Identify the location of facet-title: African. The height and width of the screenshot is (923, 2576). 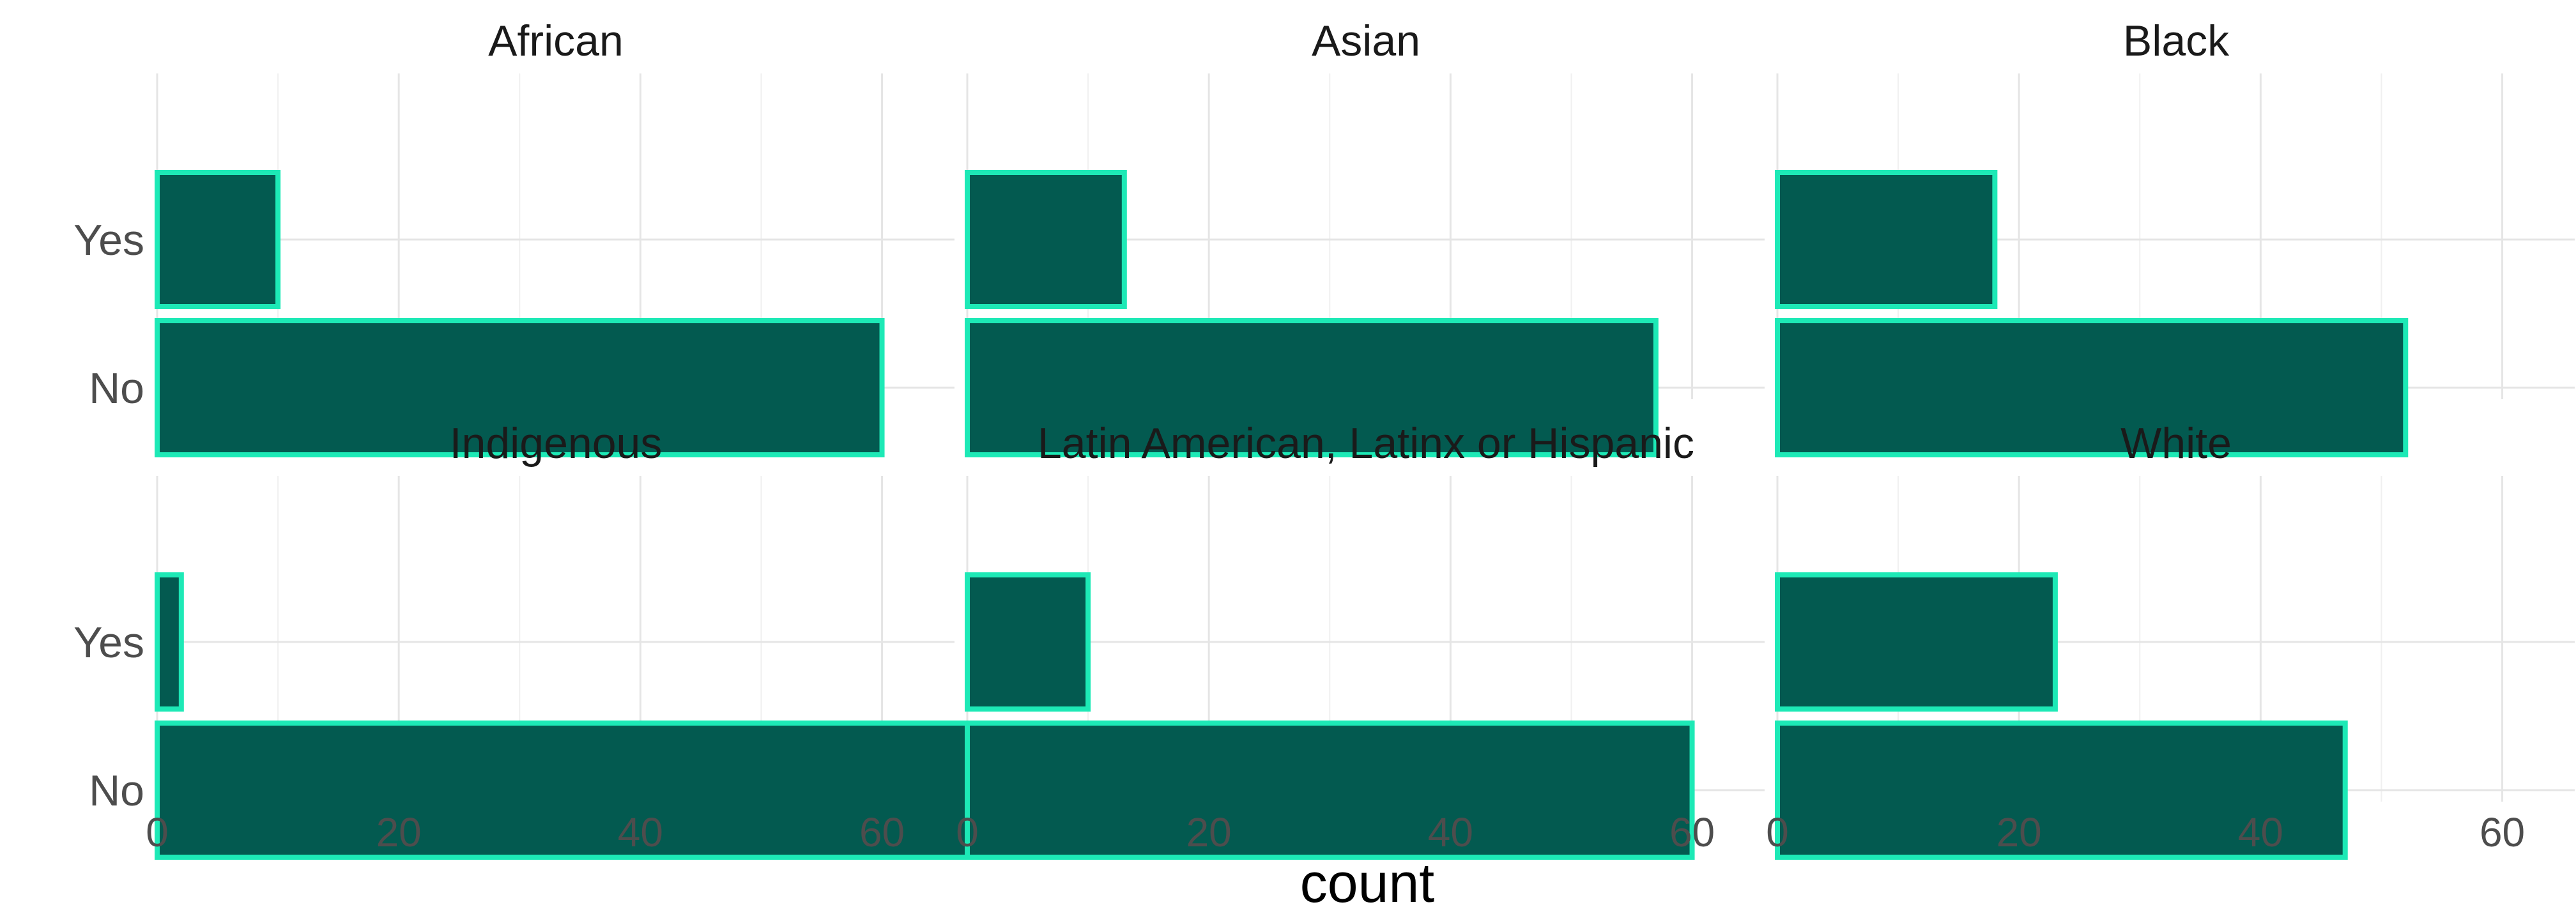
(556, 41).